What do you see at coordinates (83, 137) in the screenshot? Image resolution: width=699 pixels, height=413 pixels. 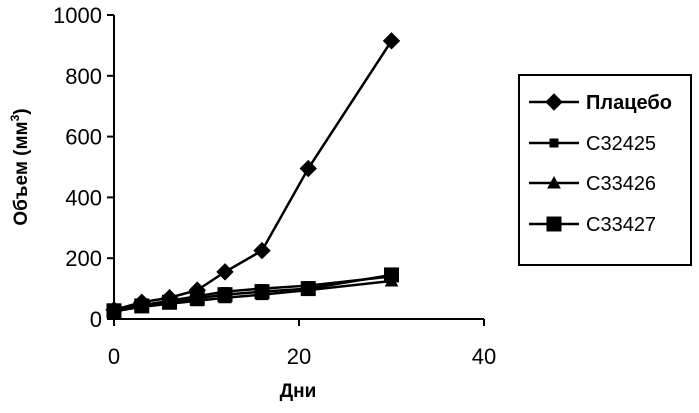 I see `y-tick-label: 600` at bounding box center [83, 137].